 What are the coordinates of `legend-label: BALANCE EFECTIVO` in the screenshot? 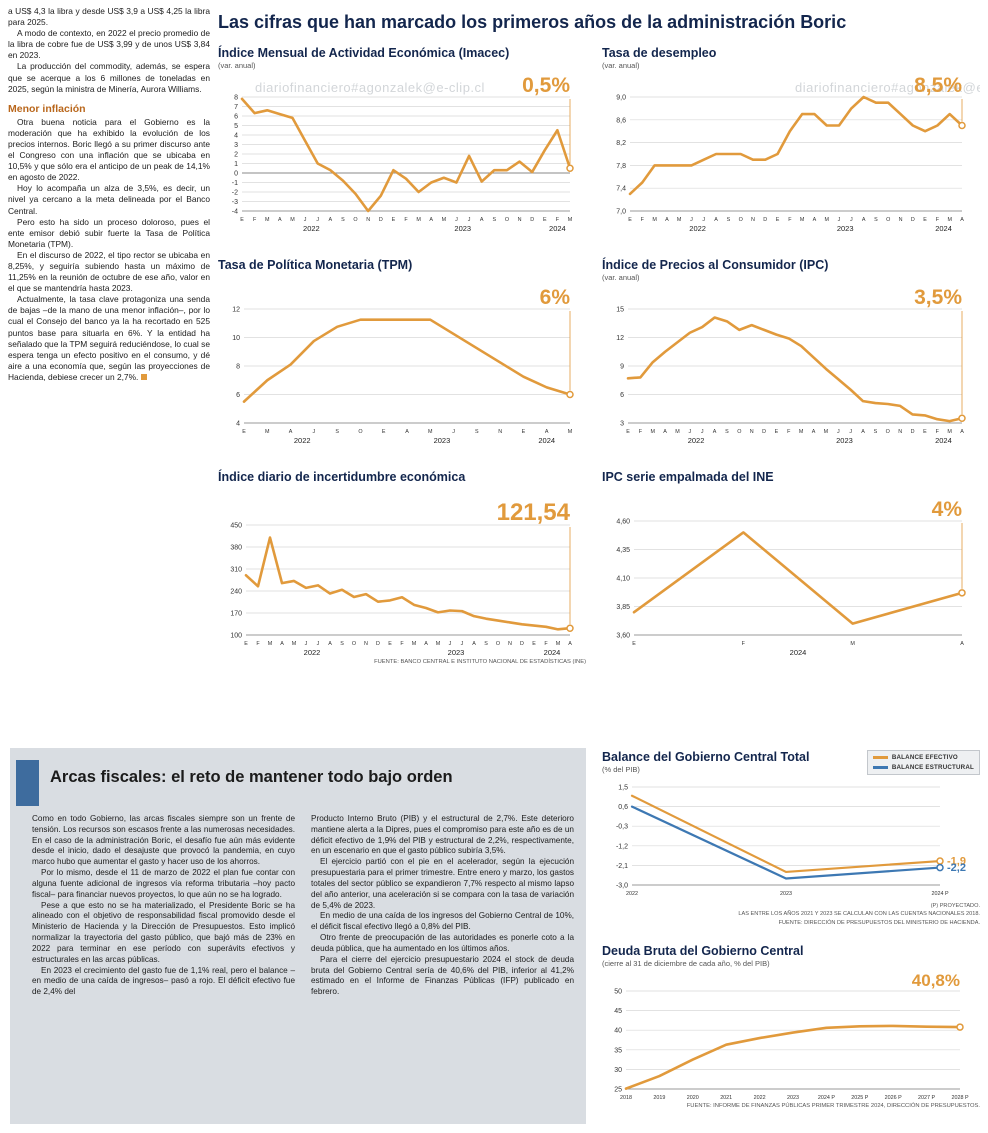 It's located at (924, 757).